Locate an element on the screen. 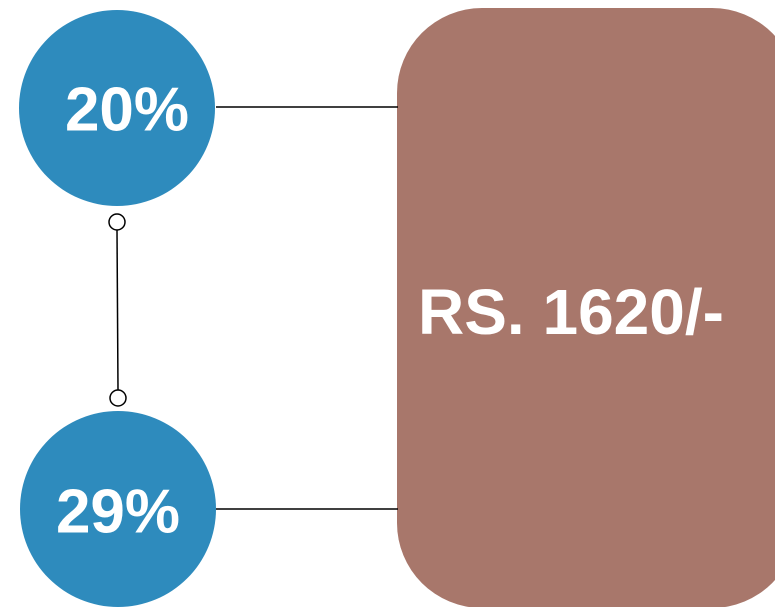 The image size is (775, 612). connector is located at coordinates (117, 310).